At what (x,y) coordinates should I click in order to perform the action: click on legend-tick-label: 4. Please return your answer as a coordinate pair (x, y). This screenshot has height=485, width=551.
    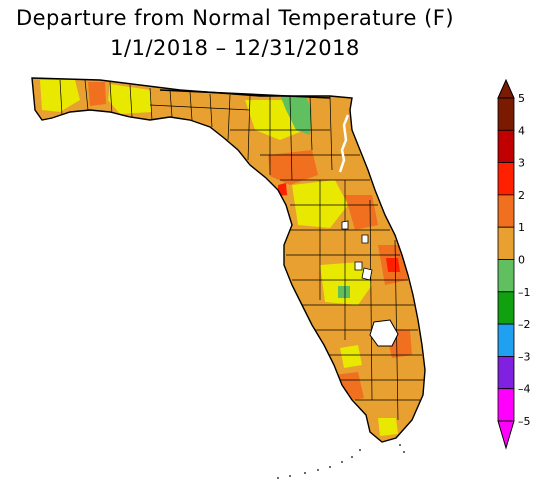
    Looking at the image, I should click on (521, 130).